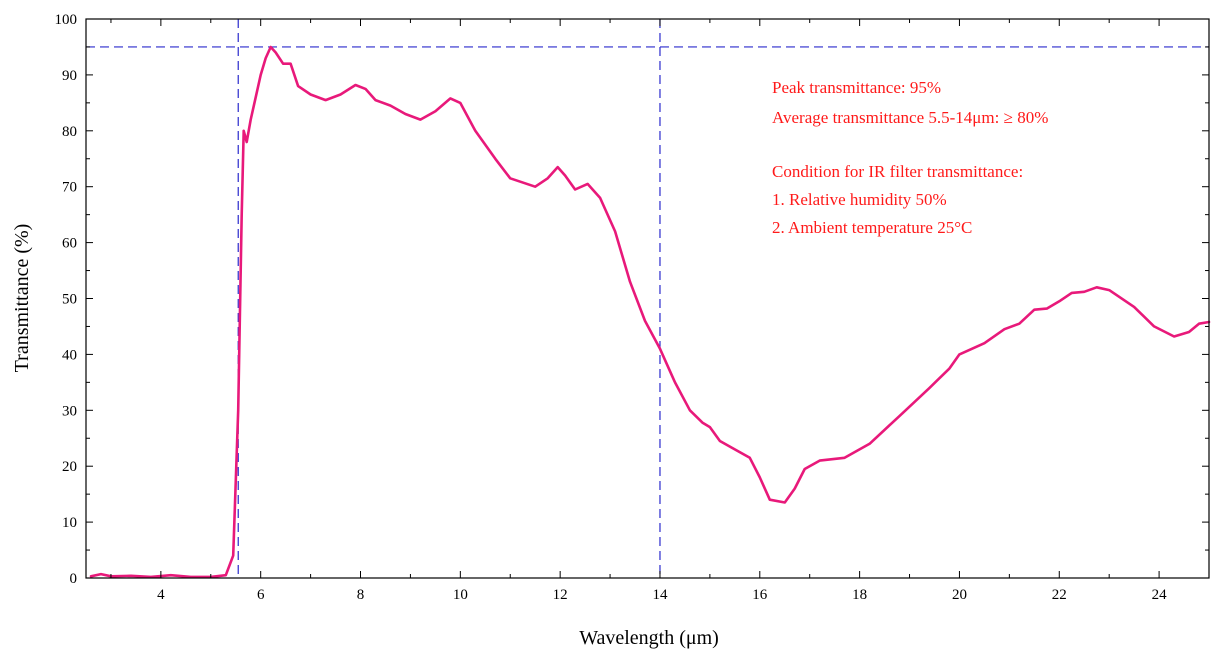 The width and height of the screenshot is (1212, 652). Describe the element at coordinates (560, 595) in the screenshot. I see `x-tick-label: 12` at that location.